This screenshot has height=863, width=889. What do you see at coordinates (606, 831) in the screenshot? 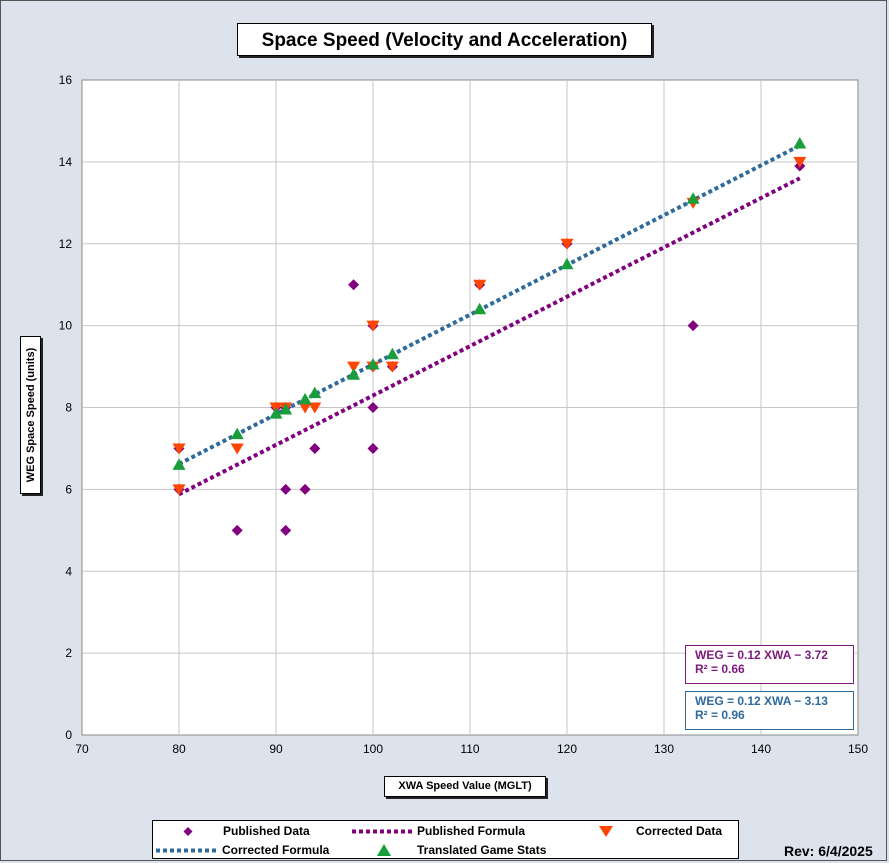
I see `triangle-down-icon` at bounding box center [606, 831].